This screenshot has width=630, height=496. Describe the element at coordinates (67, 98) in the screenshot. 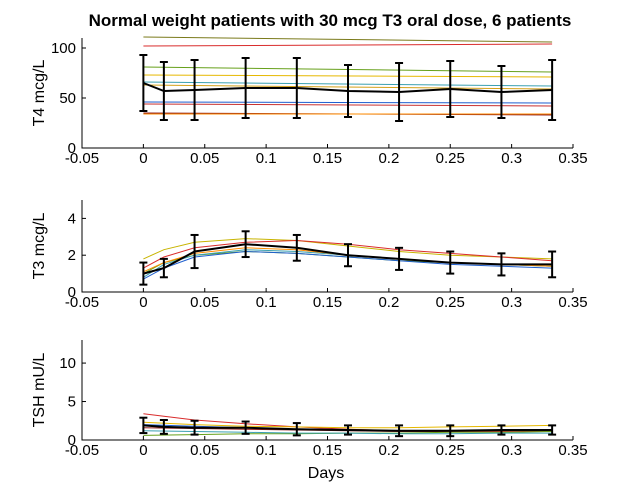

I see `y-tick-label: 50` at that location.